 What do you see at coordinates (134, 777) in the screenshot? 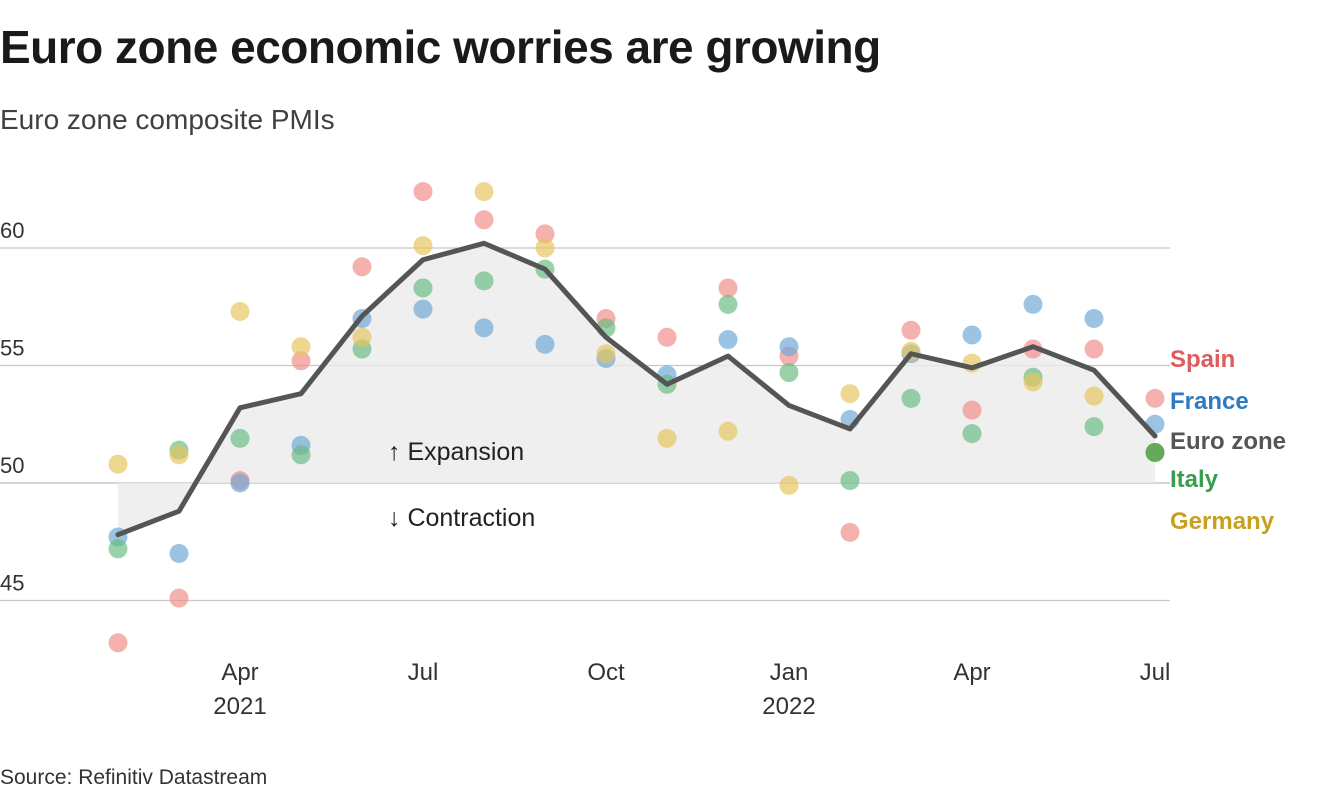
I see `source-note: Source: Refinitiv Datastream` at bounding box center [134, 777].